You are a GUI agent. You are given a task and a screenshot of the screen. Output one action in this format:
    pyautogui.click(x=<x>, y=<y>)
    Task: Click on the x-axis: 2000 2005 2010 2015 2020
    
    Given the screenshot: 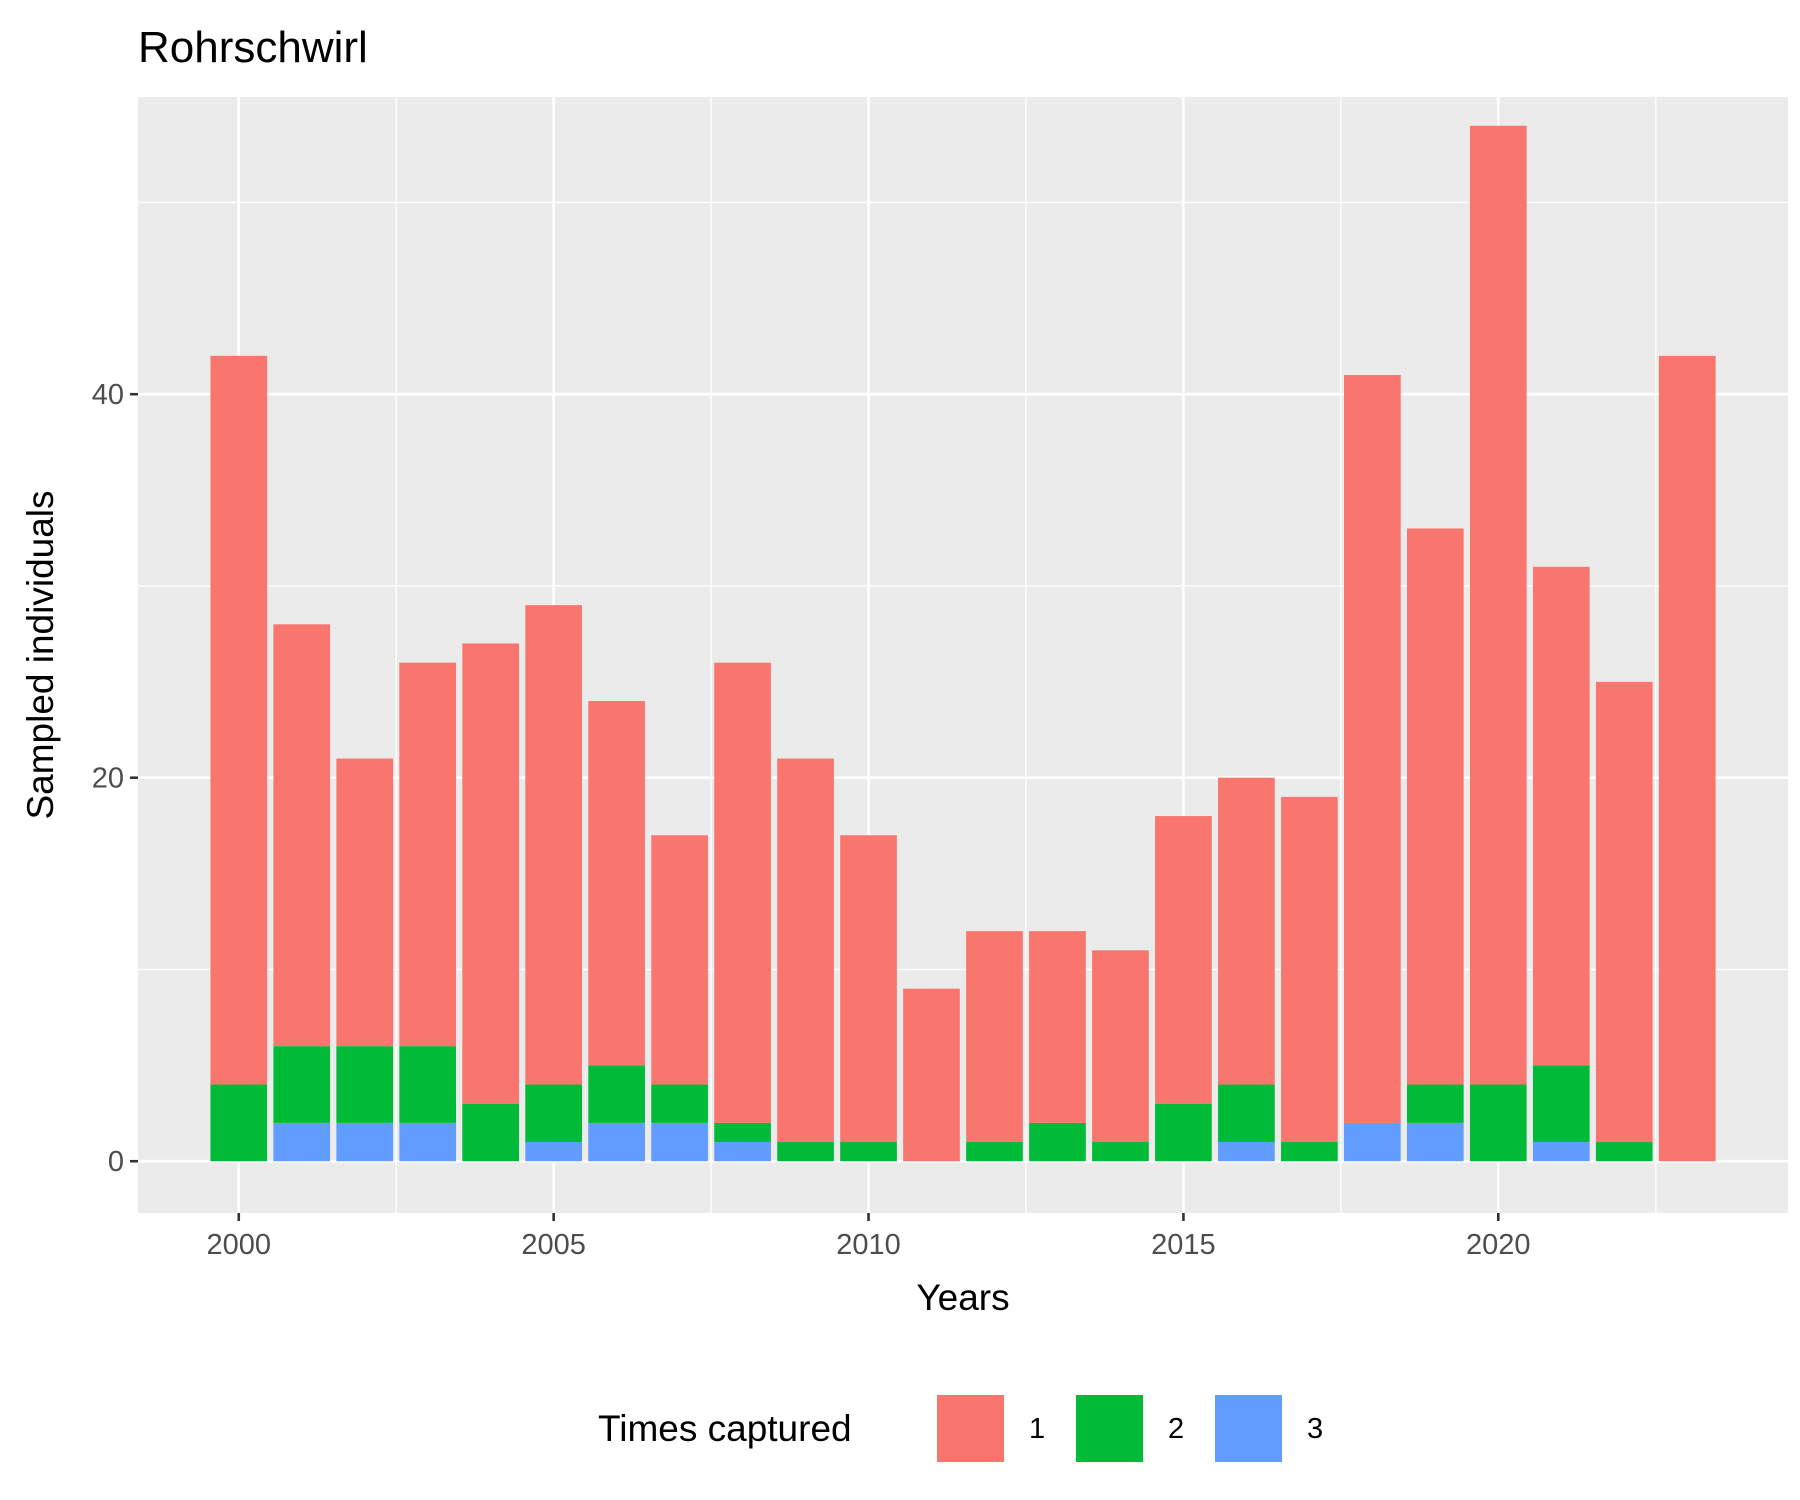 What is the action you would take?
    pyautogui.click(x=869, y=1237)
    